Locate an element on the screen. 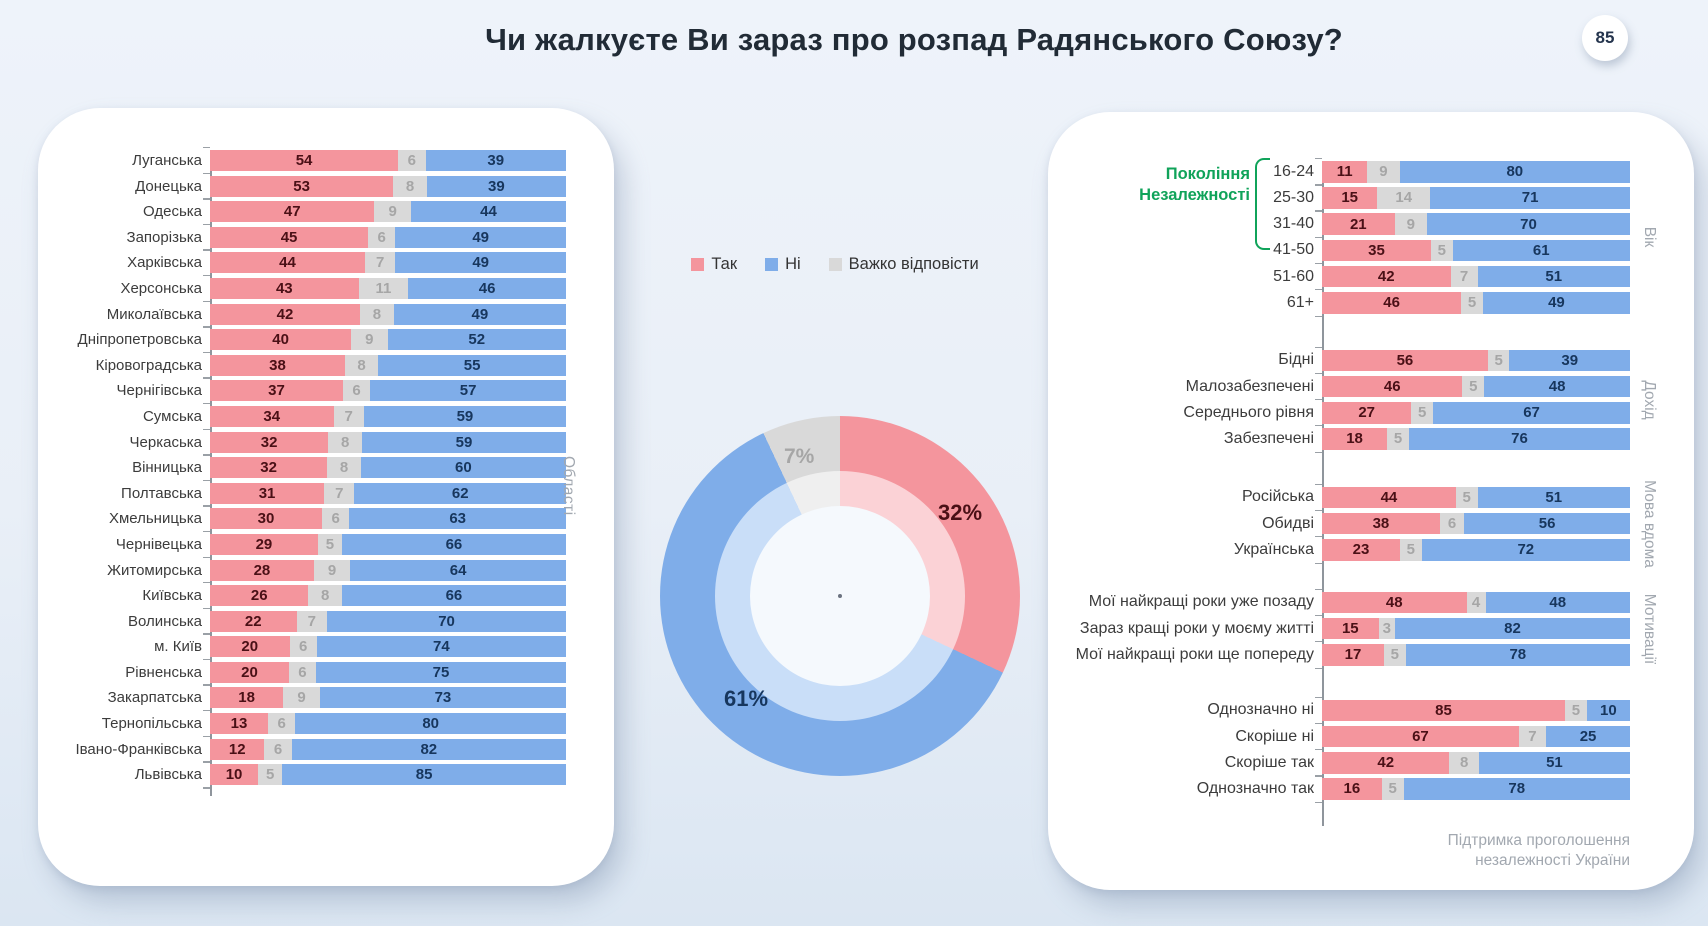 This screenshot has height=926, width=1708. stacked-bar: 17 5 78 is located at coordinates (1472, 655).